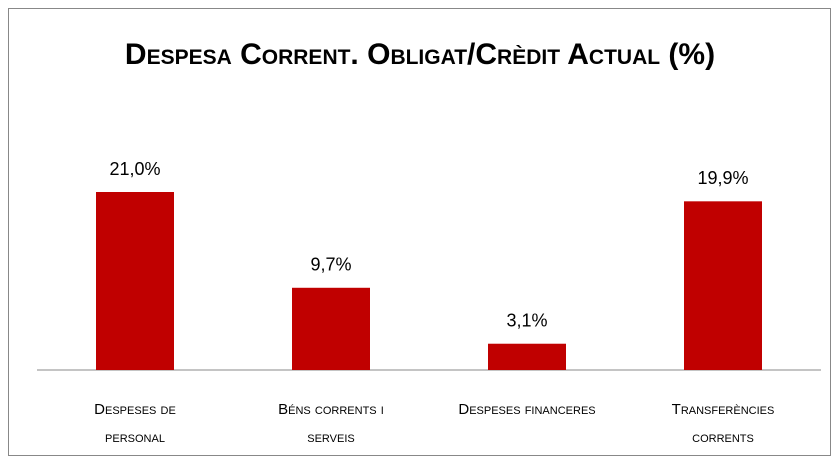  I want to click on value-label: 3,1%, so click(526, 320).